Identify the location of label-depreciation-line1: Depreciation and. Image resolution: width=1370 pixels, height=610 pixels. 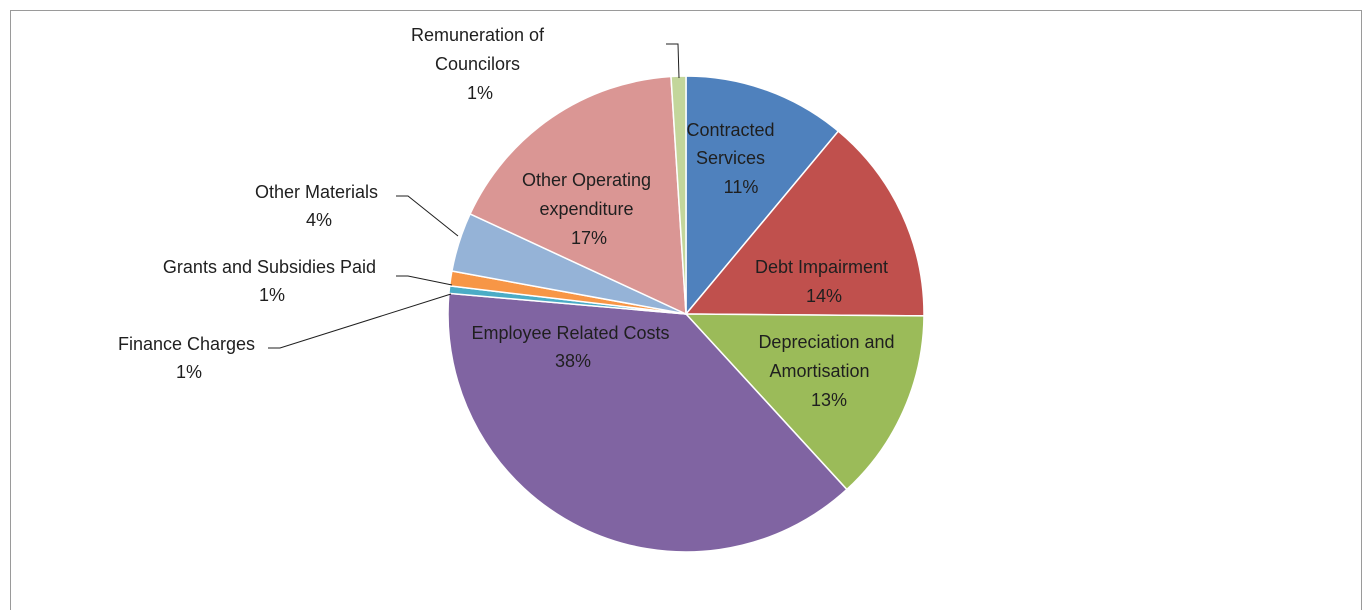
(826, 342).